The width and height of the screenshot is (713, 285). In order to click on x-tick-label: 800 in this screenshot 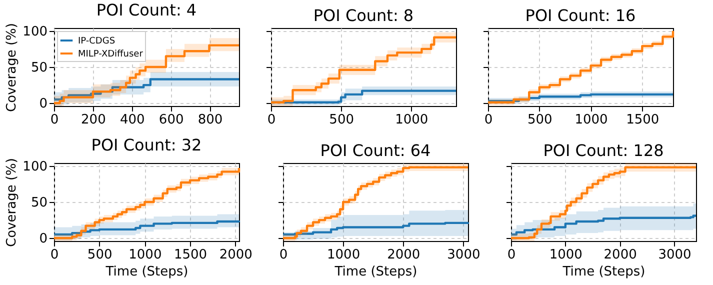, I will do `click(210, 120)`.